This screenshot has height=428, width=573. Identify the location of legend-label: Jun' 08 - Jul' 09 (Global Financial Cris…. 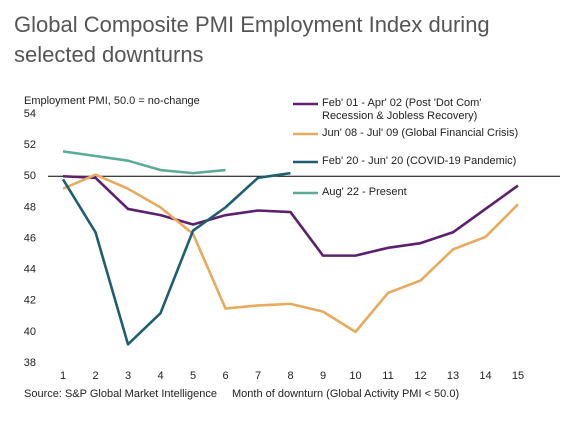
(420, 133).